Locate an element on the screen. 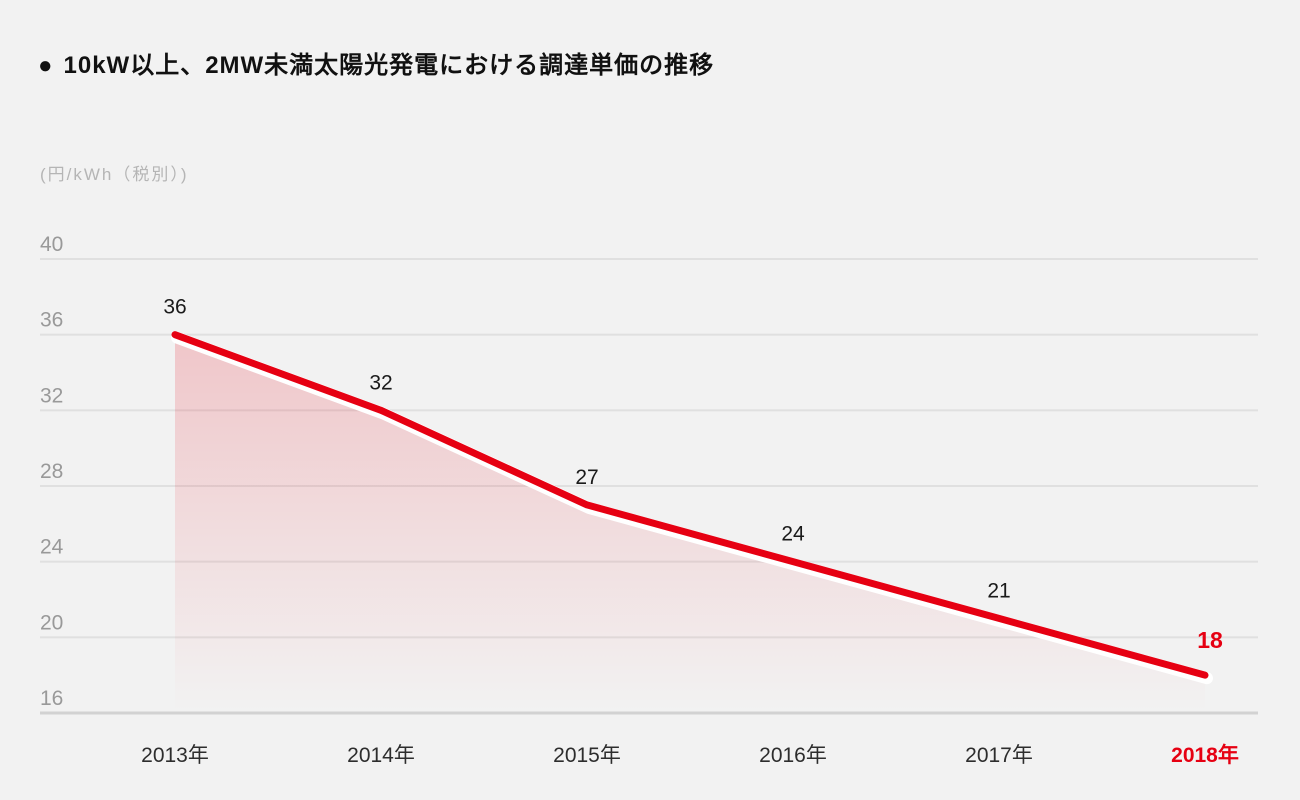  data-label: 36 is located at coordinates (174, 307).